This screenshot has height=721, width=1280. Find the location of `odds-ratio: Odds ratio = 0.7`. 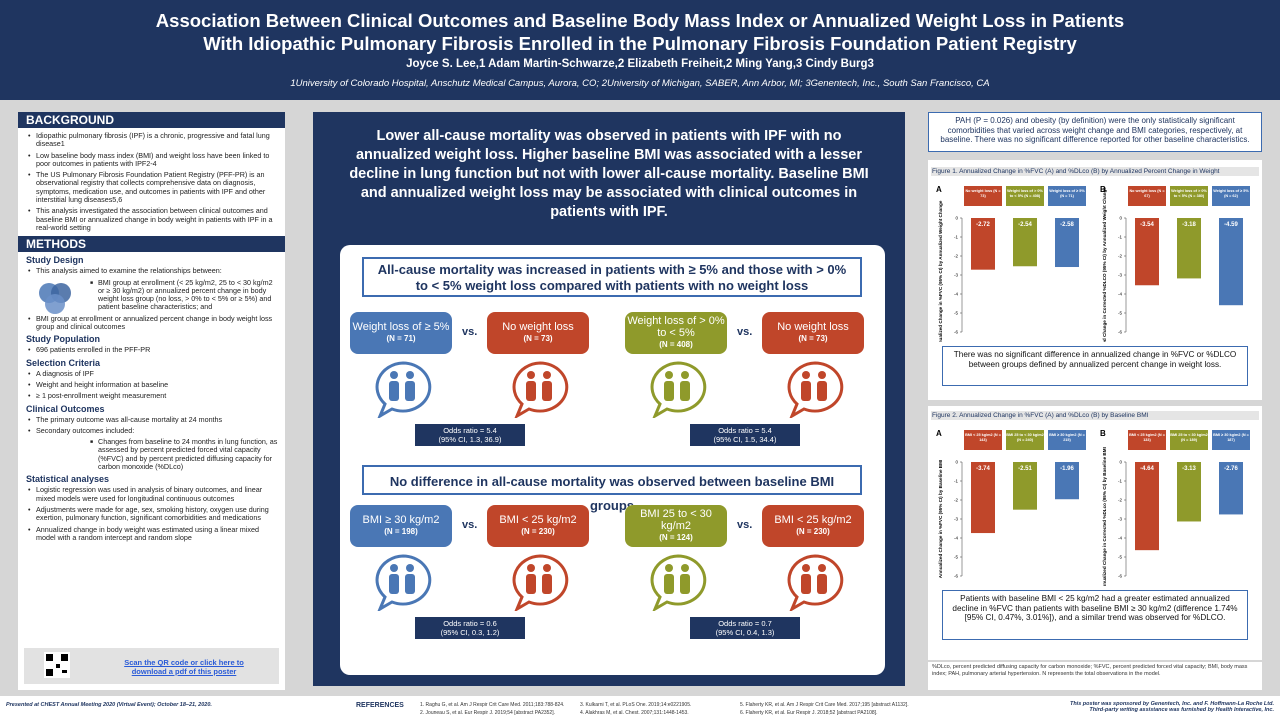

odds-ratio: Odds ratio = 0.7 is located at coordinates (745, 623).